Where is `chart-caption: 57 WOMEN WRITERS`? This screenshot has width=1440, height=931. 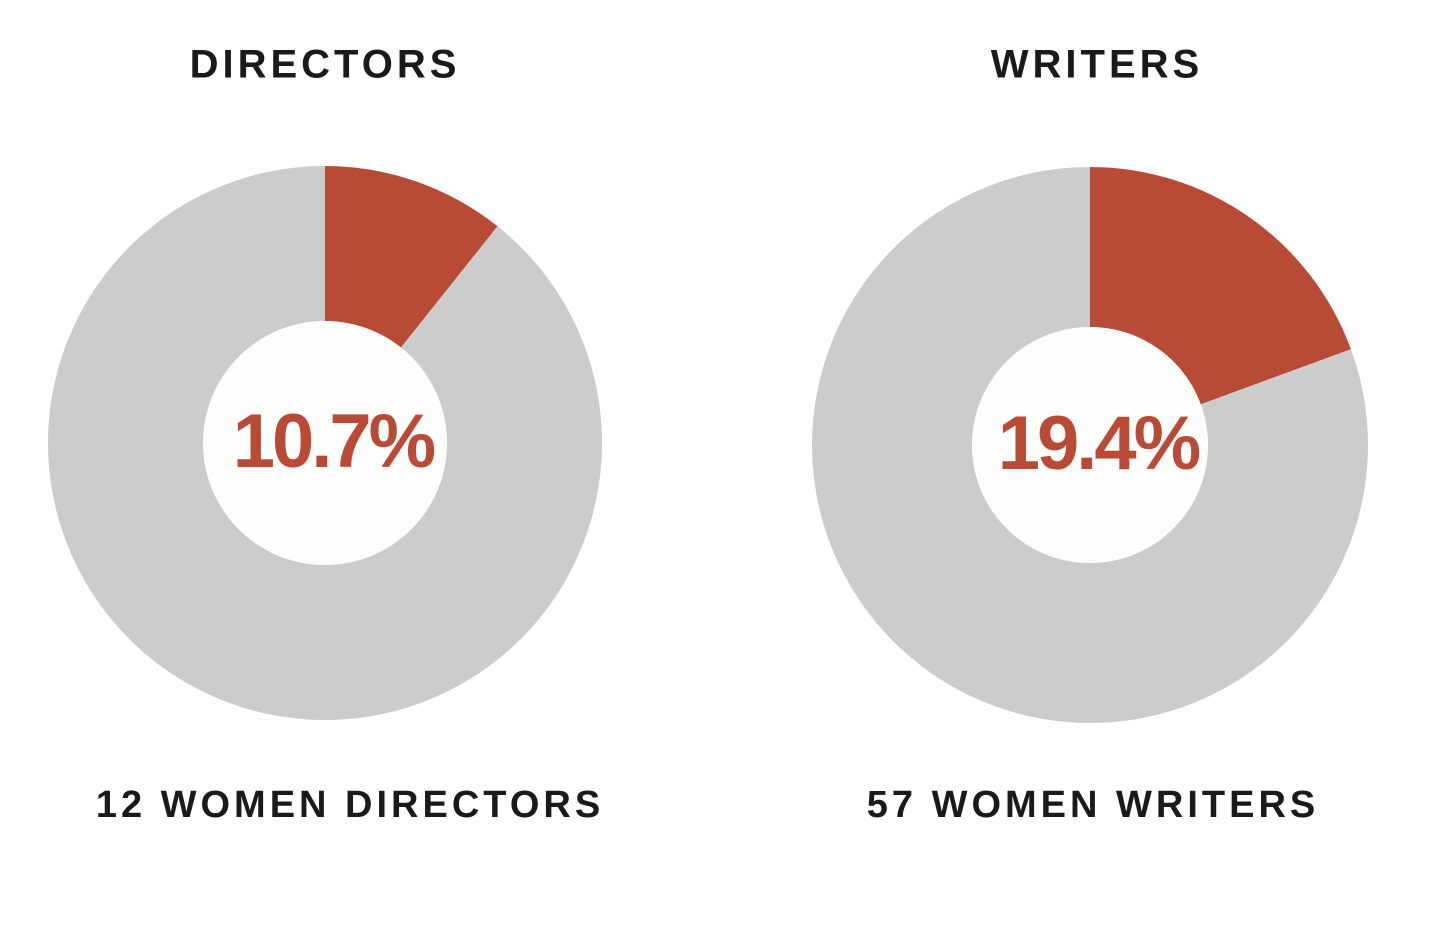
chart-caption: 57 WOMEN WRITERS is located at coordinates (1093, 805).